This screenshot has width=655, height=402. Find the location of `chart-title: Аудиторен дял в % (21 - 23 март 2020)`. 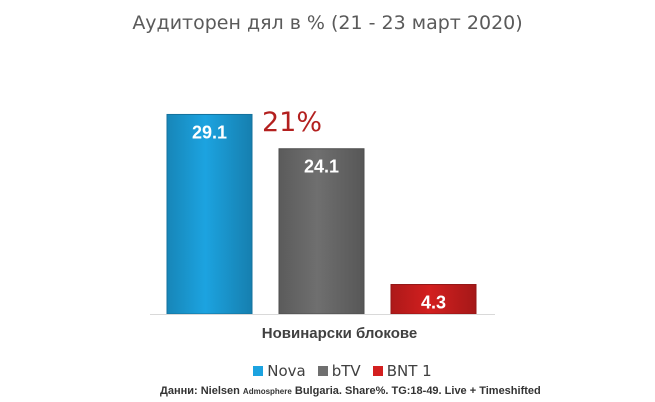

chart-title: Аудиторен дял в % (21 - 23 март 2020) is located at coordinates (327, 23).